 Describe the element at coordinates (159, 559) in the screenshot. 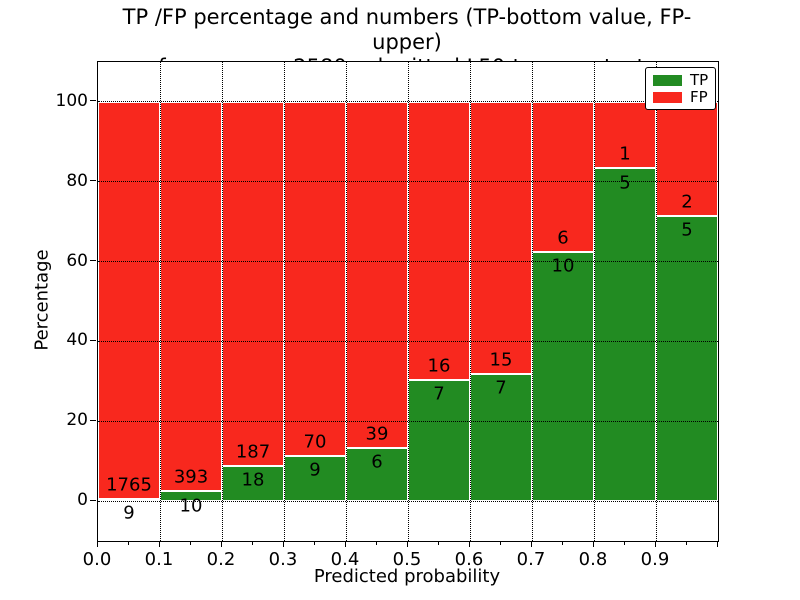

I see `x-tick-label: 0.1` at that location.